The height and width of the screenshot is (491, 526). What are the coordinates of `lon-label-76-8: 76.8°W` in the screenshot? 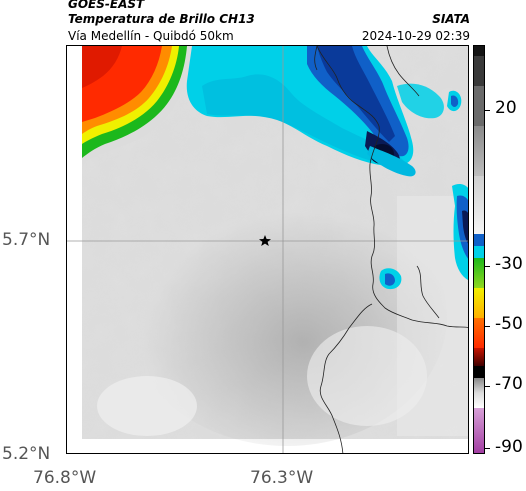 It's located at (65, 478).